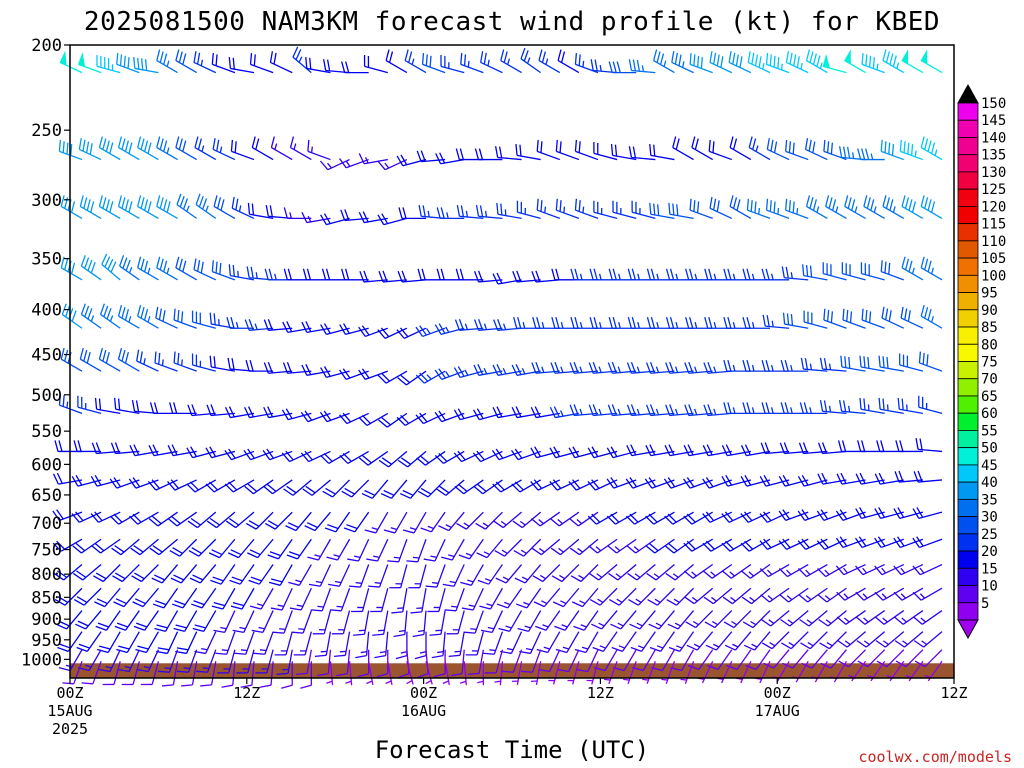  Describe the element at coordinates (46, 641) in the screenshot. I see `y-tick-label: 950` at that location.